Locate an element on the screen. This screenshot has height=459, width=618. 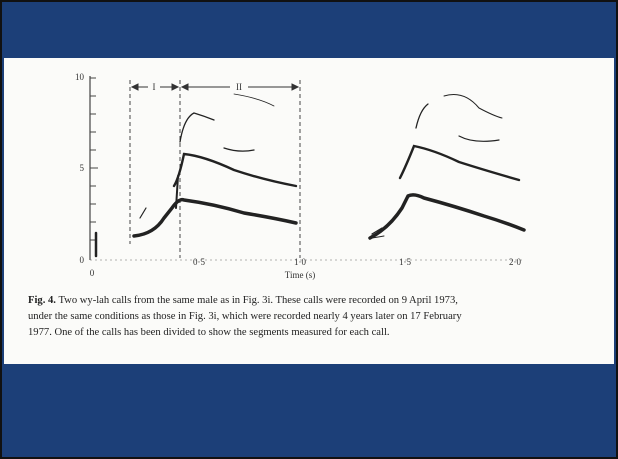
x-tick-label: 1·5 is located at coordinates (405, 262).